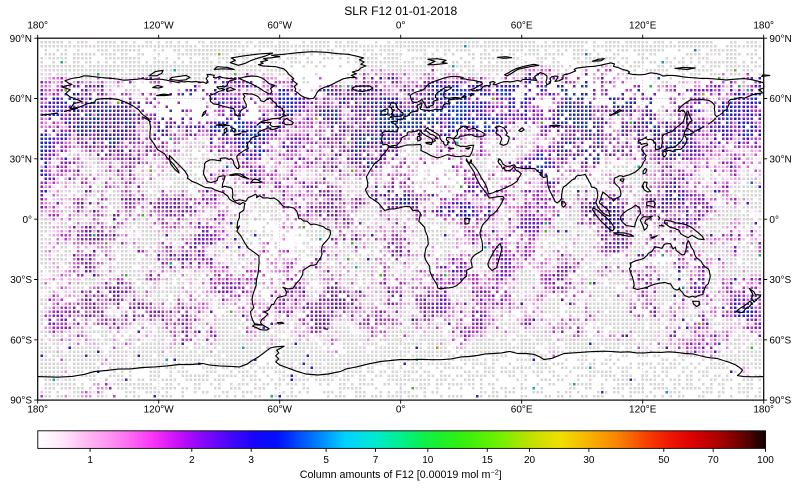 The image size is (800, 488). Describe the element at coordinates (589, 460) in the screenshot. I see `svg-text: 30` at that location.